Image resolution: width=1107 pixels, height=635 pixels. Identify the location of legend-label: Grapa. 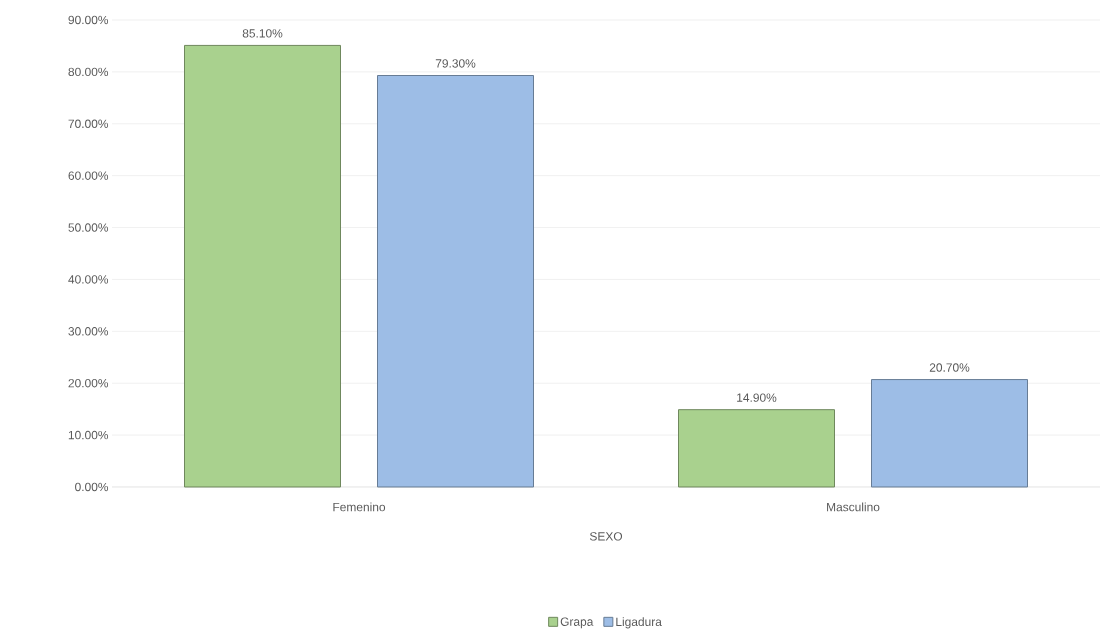
(577, 623).